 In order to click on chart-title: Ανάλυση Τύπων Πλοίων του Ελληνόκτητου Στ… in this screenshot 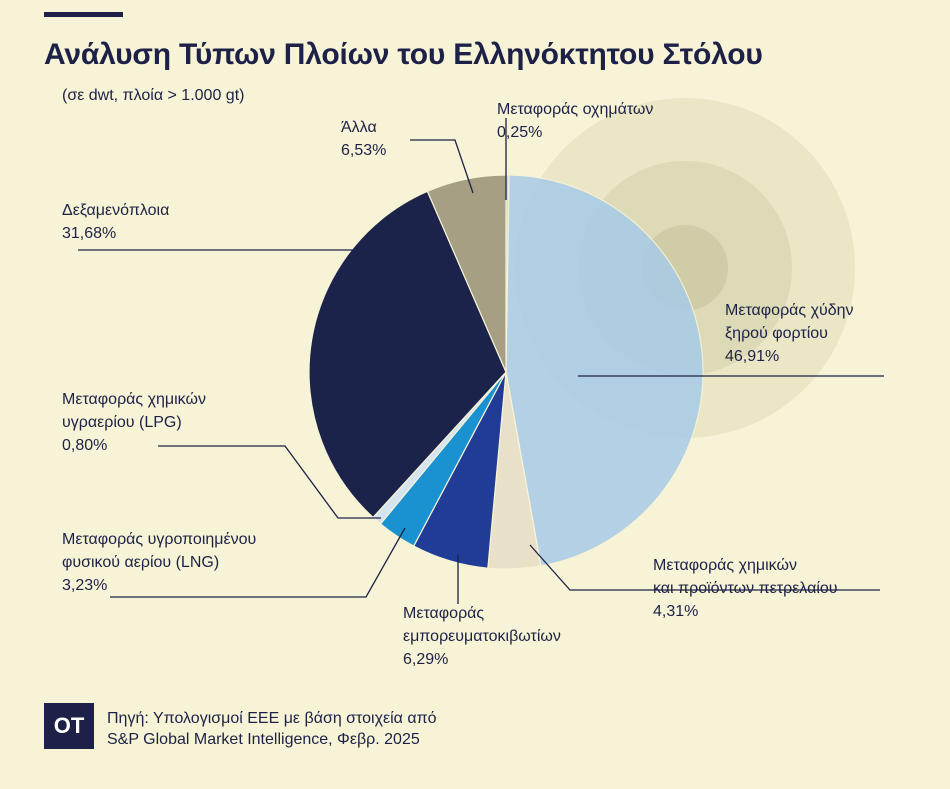, I will do `click(403, 54)`.